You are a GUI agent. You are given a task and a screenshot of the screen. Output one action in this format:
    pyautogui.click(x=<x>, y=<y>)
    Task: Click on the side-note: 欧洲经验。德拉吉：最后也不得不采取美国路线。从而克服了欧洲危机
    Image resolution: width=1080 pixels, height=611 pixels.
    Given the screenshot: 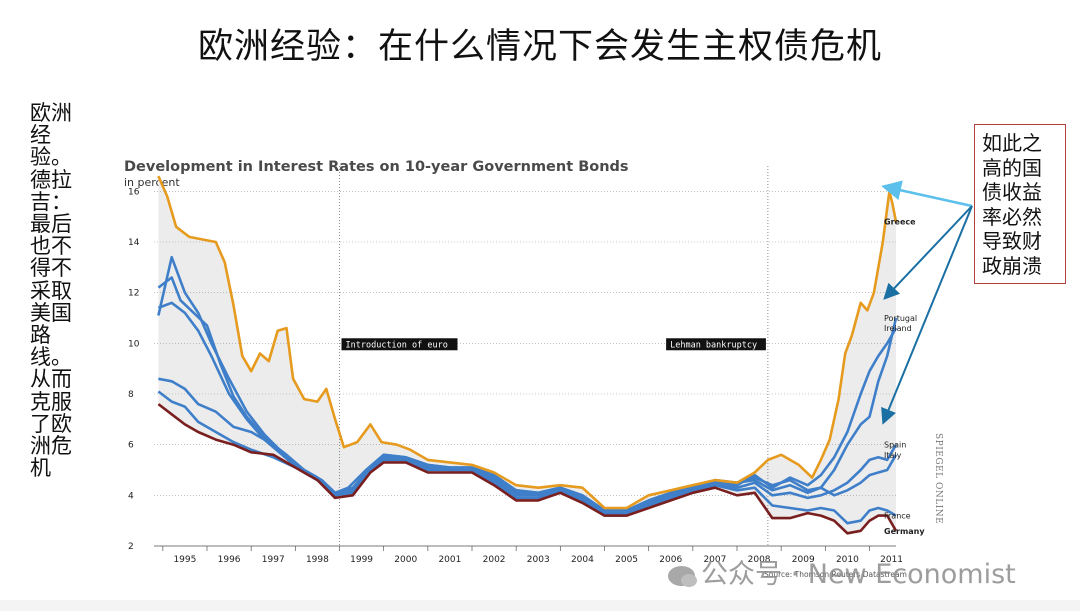 What is the action you would take?
    pyautogui.click(x=51, y=291)
    